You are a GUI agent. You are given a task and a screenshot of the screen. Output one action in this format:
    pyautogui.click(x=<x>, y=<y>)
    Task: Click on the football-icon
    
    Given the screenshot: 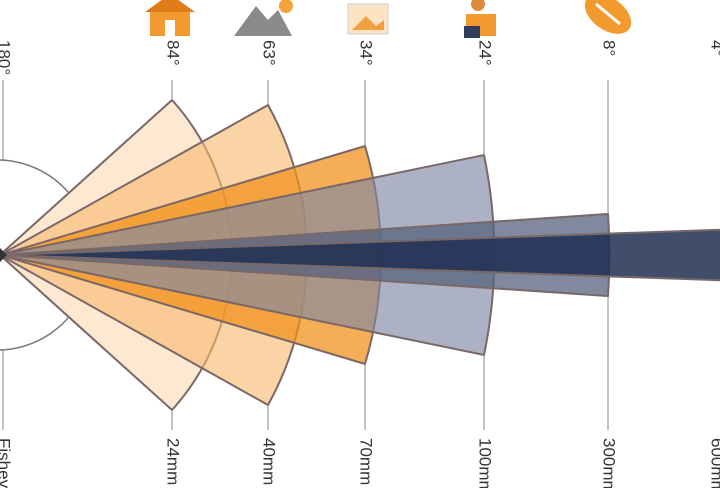 What is the action you would take?
    pyautogui.click(x=608, y=17)
    